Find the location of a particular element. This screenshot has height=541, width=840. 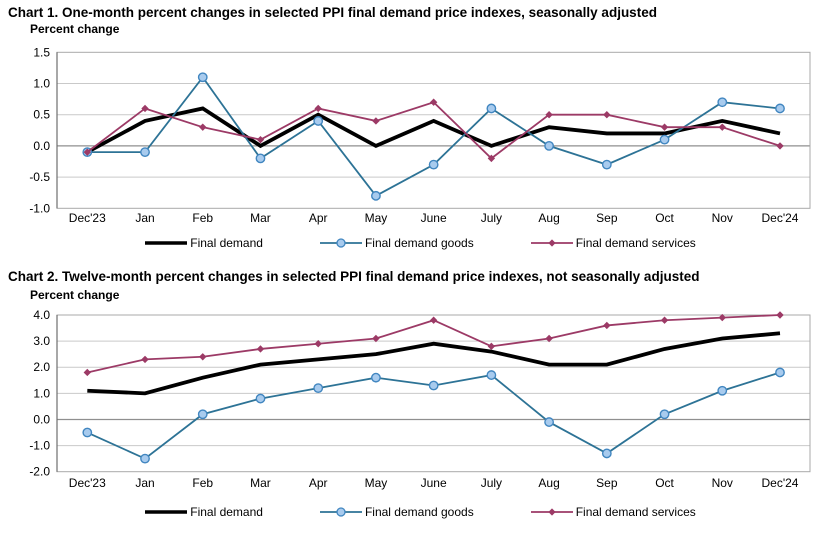

chart-2-x-tick-label: Mar is located at coordinates (260, 483).